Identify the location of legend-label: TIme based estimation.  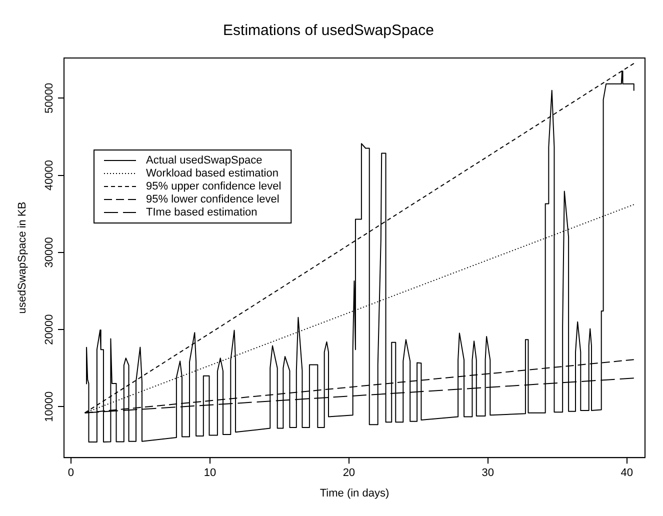
(202, 212).